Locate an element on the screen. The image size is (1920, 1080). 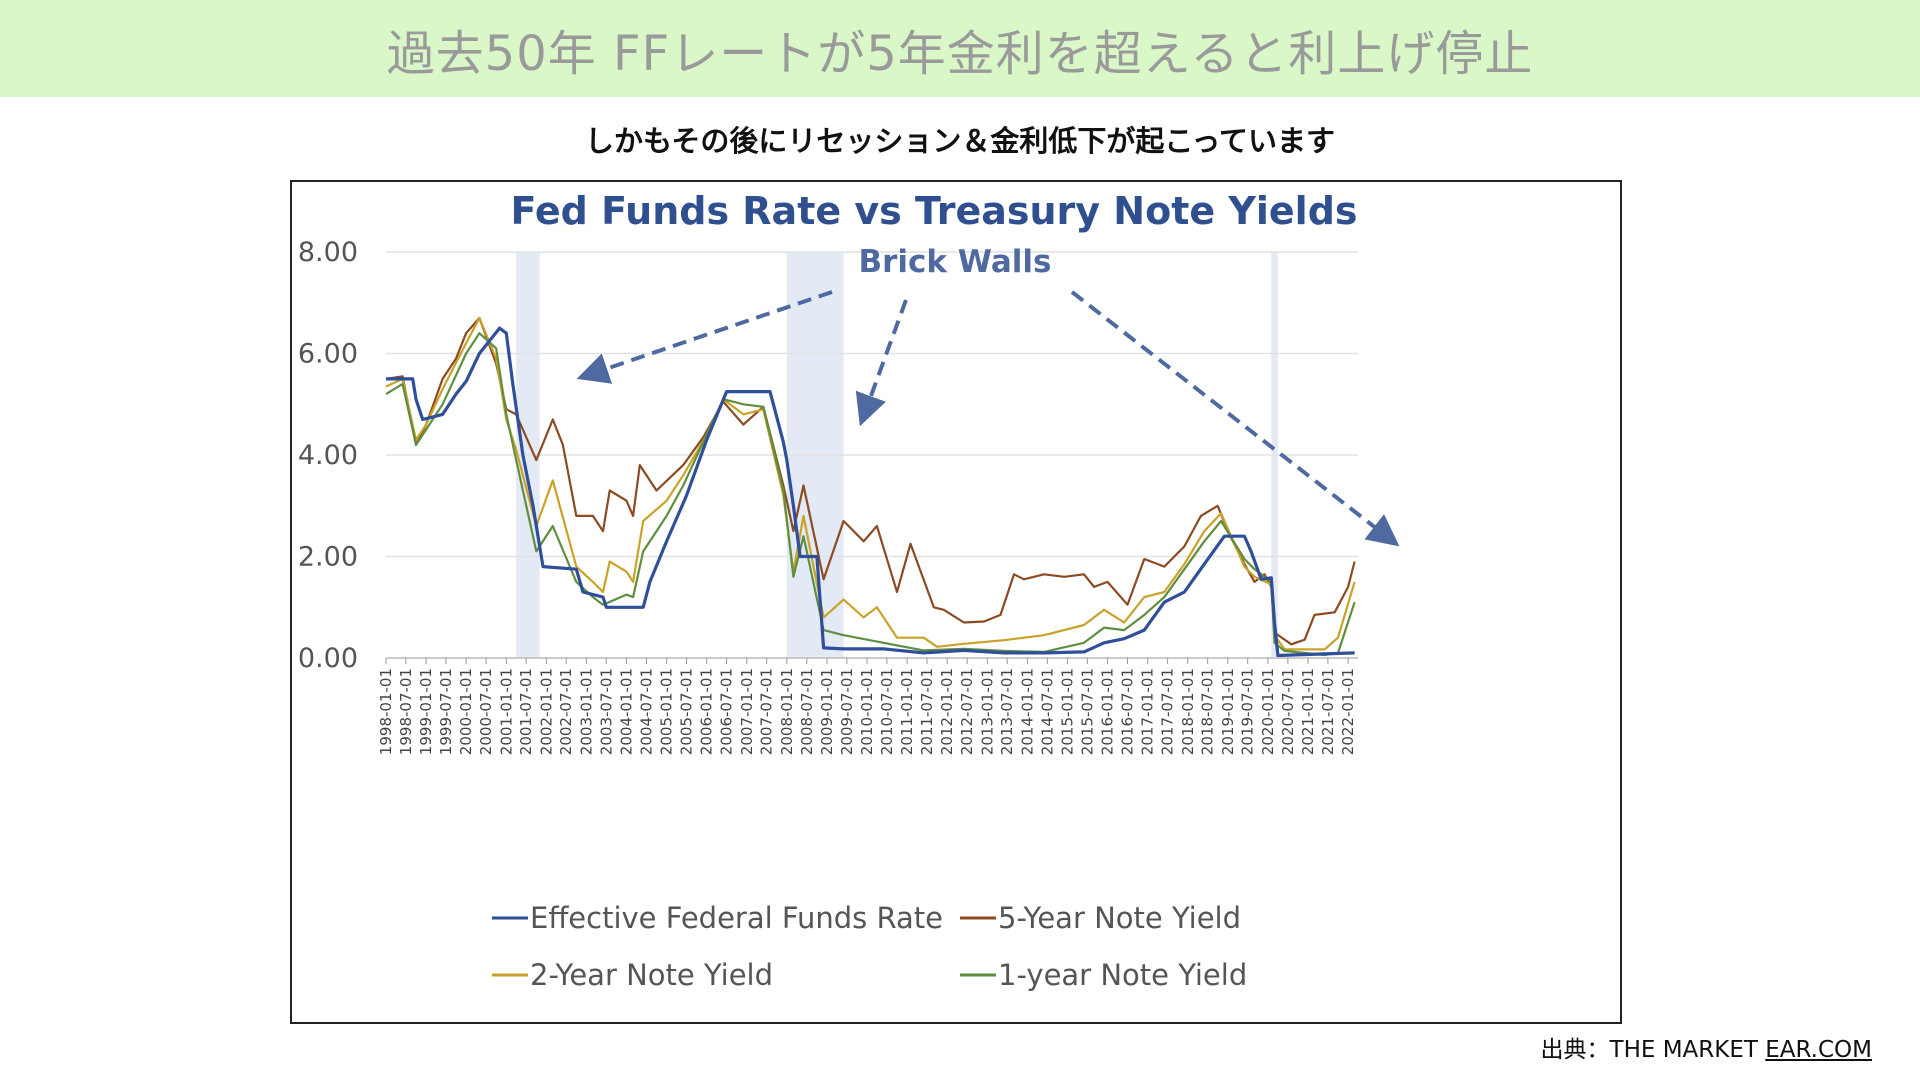
x-tick-label: 2015-01-01 is located at coordinates (1067, 711).